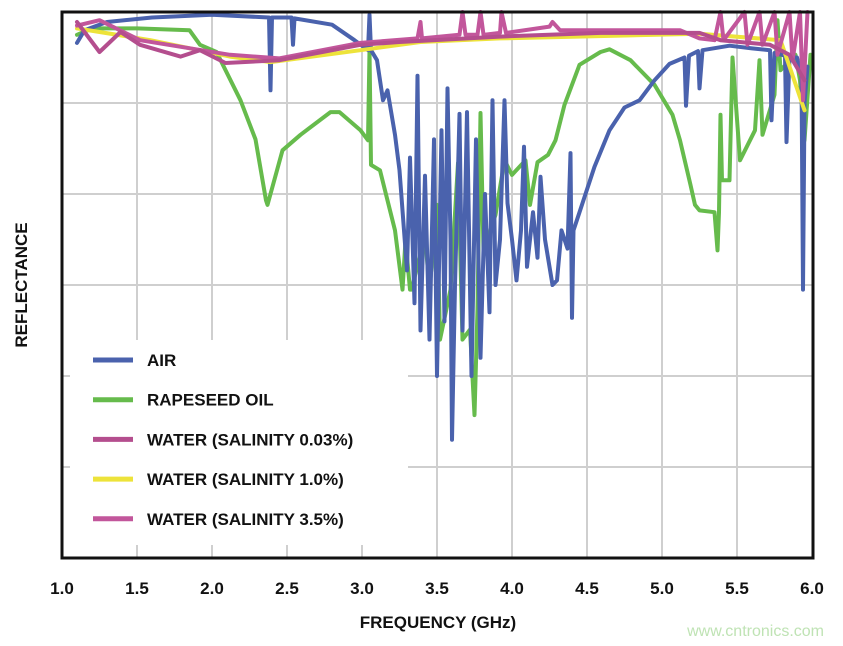  Describe the element at coordinates (362, 588) in the screenshot. I see `x-tick-label: 3.0` at that location.